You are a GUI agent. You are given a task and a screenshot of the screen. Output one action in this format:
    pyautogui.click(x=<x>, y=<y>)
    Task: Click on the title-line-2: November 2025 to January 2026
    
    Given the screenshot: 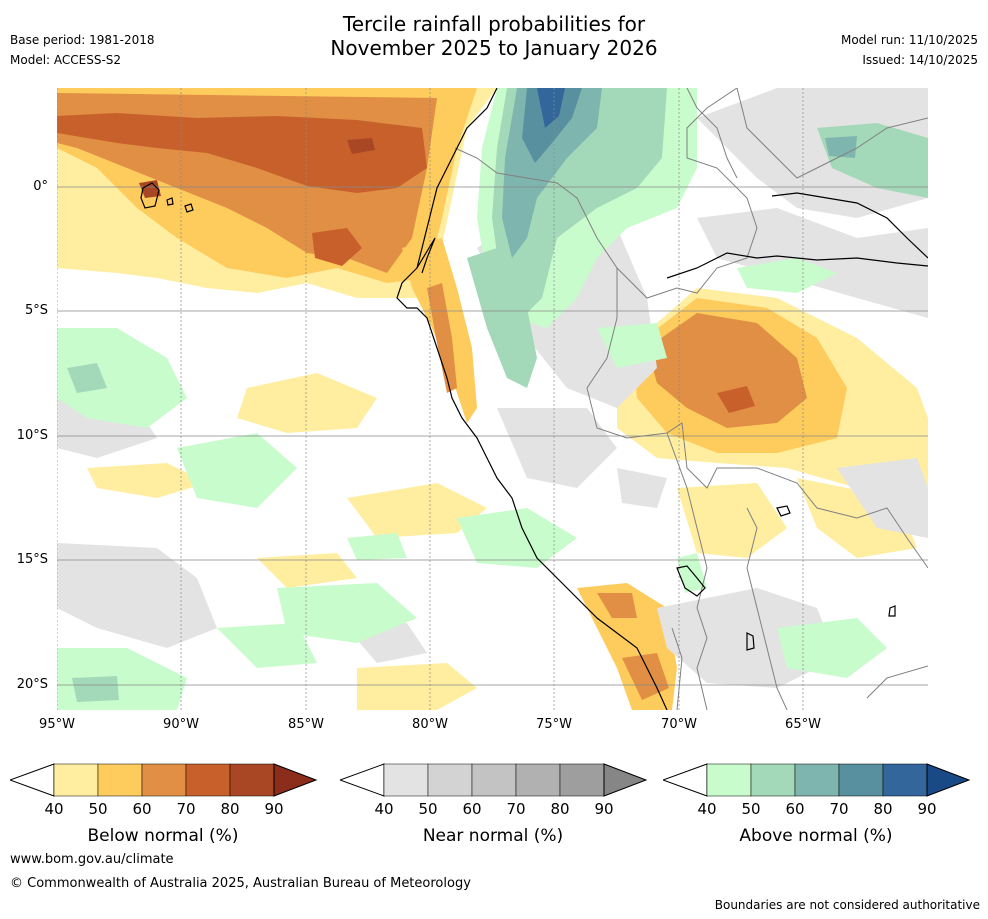 What is the action you would take?
    pyautogui.click(x=494, y=48)
    